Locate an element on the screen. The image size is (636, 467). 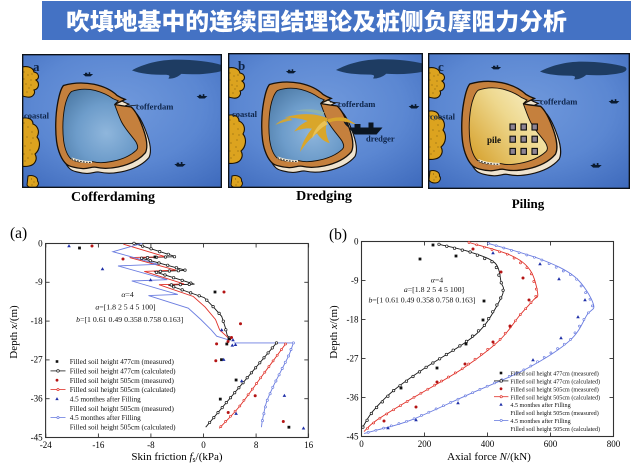
svg-text: 16 is located at coordinates (309, 445).